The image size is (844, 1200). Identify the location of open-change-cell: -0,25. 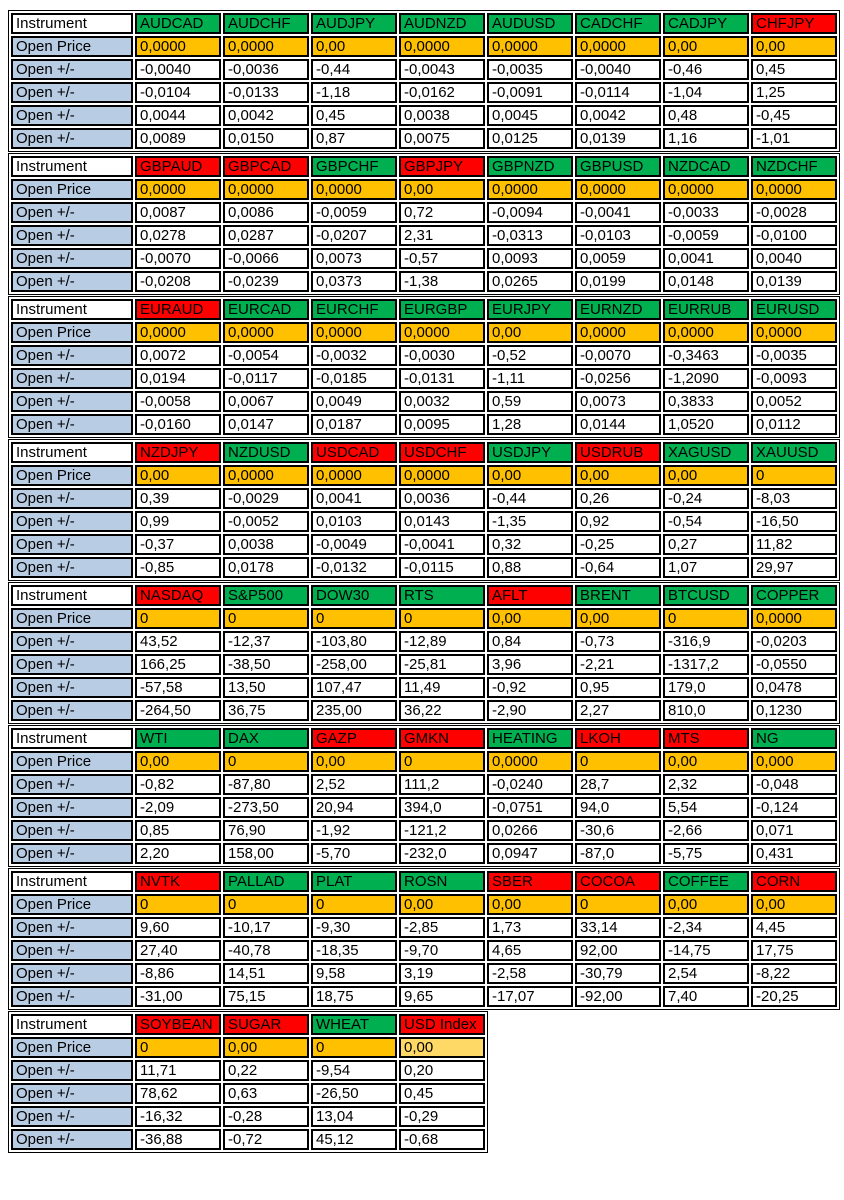
(618, 544).